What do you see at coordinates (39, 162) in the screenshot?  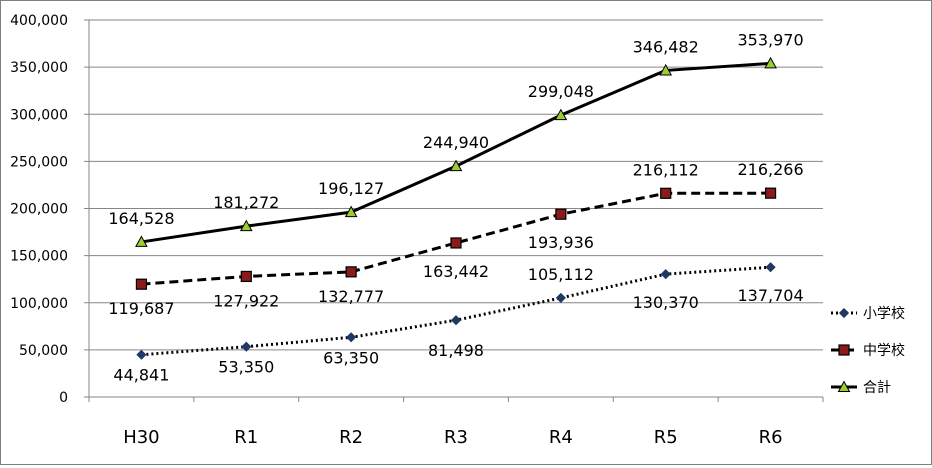 I see `y-tick-label: 250,000` at bounding box center [39, 162].